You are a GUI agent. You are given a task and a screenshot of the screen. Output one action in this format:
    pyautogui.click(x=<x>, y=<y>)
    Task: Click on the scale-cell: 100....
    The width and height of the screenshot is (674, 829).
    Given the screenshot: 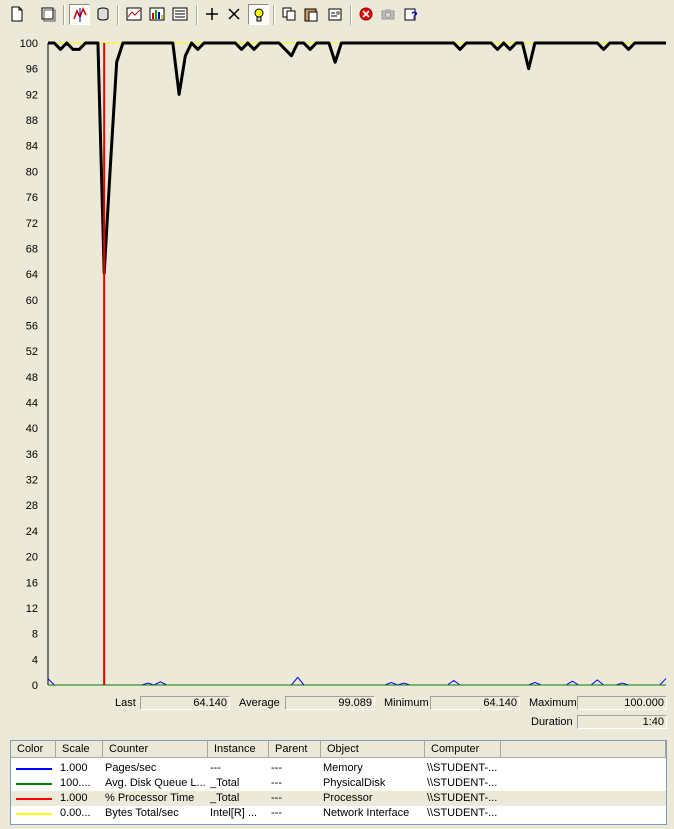 What is the action you would take?
    pyautogui.click(x=75, y=783)
    